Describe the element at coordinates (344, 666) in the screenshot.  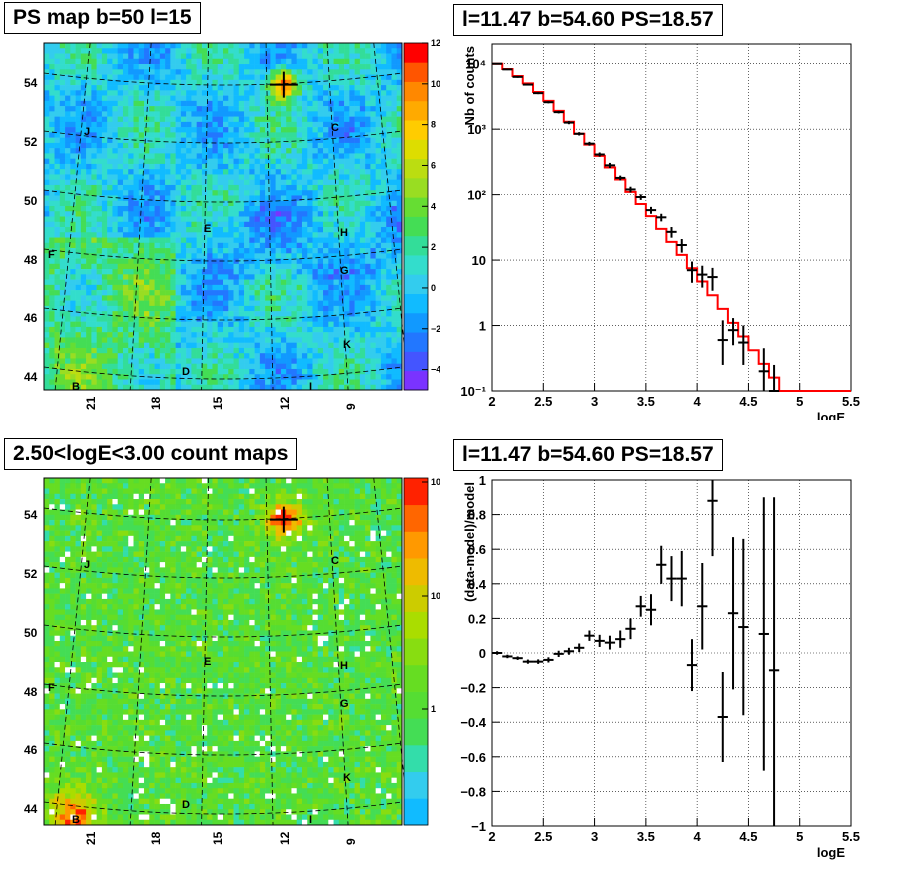
I see `source-label-h: H` at that location.